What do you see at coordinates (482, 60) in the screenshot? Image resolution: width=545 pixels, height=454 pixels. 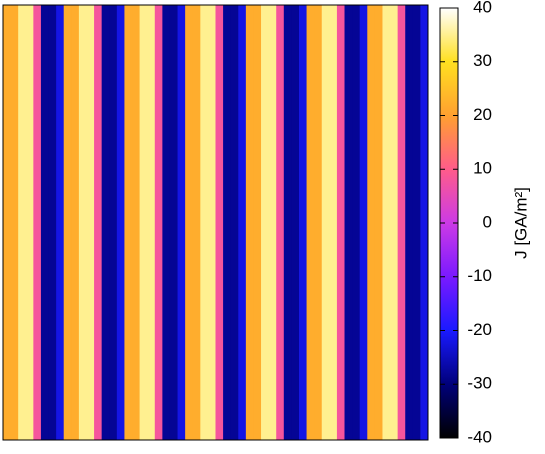 I see `colorbar-tick-label: 30` at bounding box center [482, 60].